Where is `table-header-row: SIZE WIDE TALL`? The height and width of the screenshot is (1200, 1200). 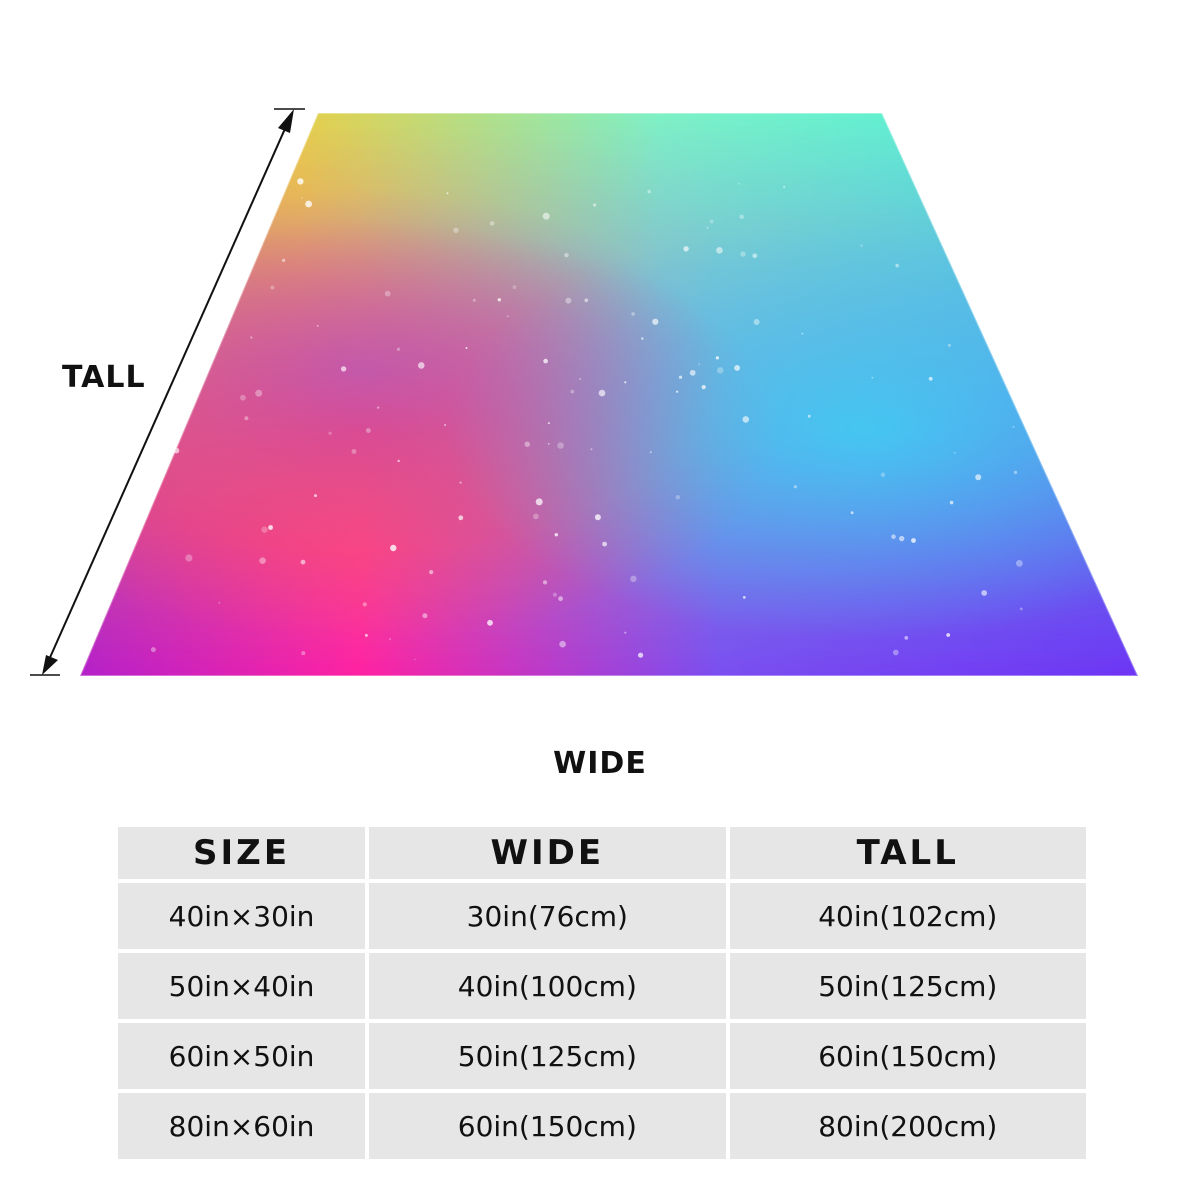
table-header-row: SIZE WIDE TALL is located at coordinates (602, 853).